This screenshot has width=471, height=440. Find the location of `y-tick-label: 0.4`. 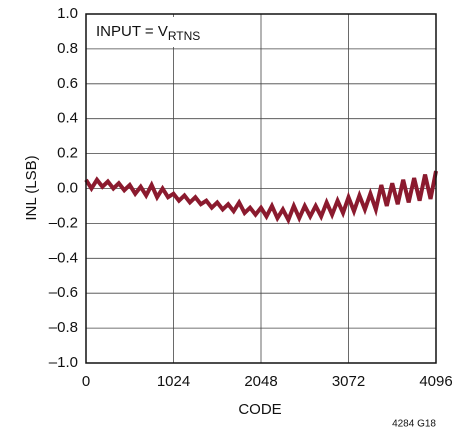

y-tick-label: 0.4 is located at coordinates (67, 118).